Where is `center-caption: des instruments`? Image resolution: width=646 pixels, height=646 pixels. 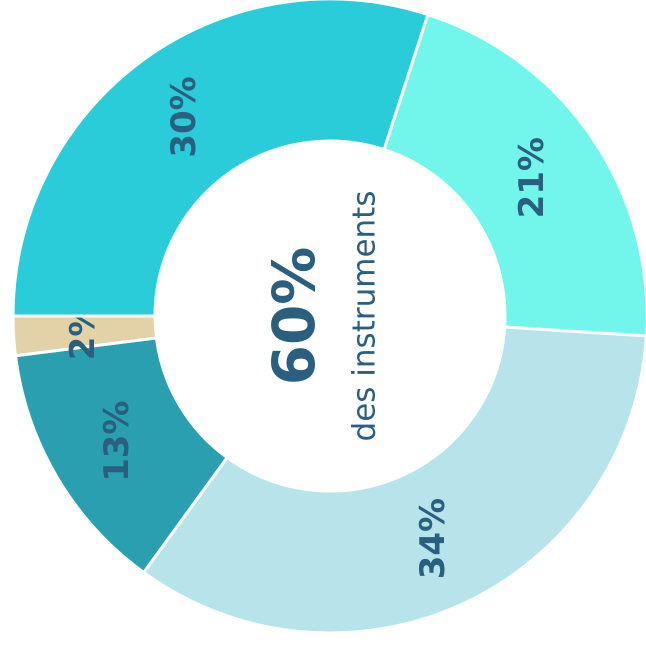 center-caption: des instruments is located at coordinates (365, 316).